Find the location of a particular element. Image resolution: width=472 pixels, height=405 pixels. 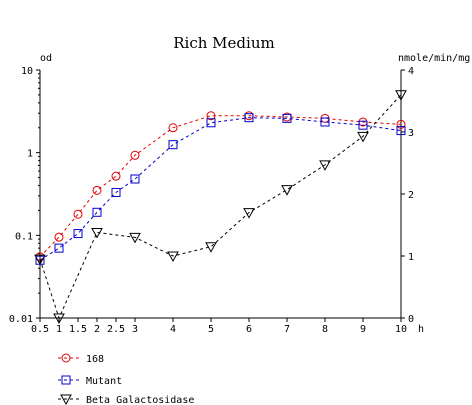

y-right-tick-label: 4 is located at coordinates (411, 71).